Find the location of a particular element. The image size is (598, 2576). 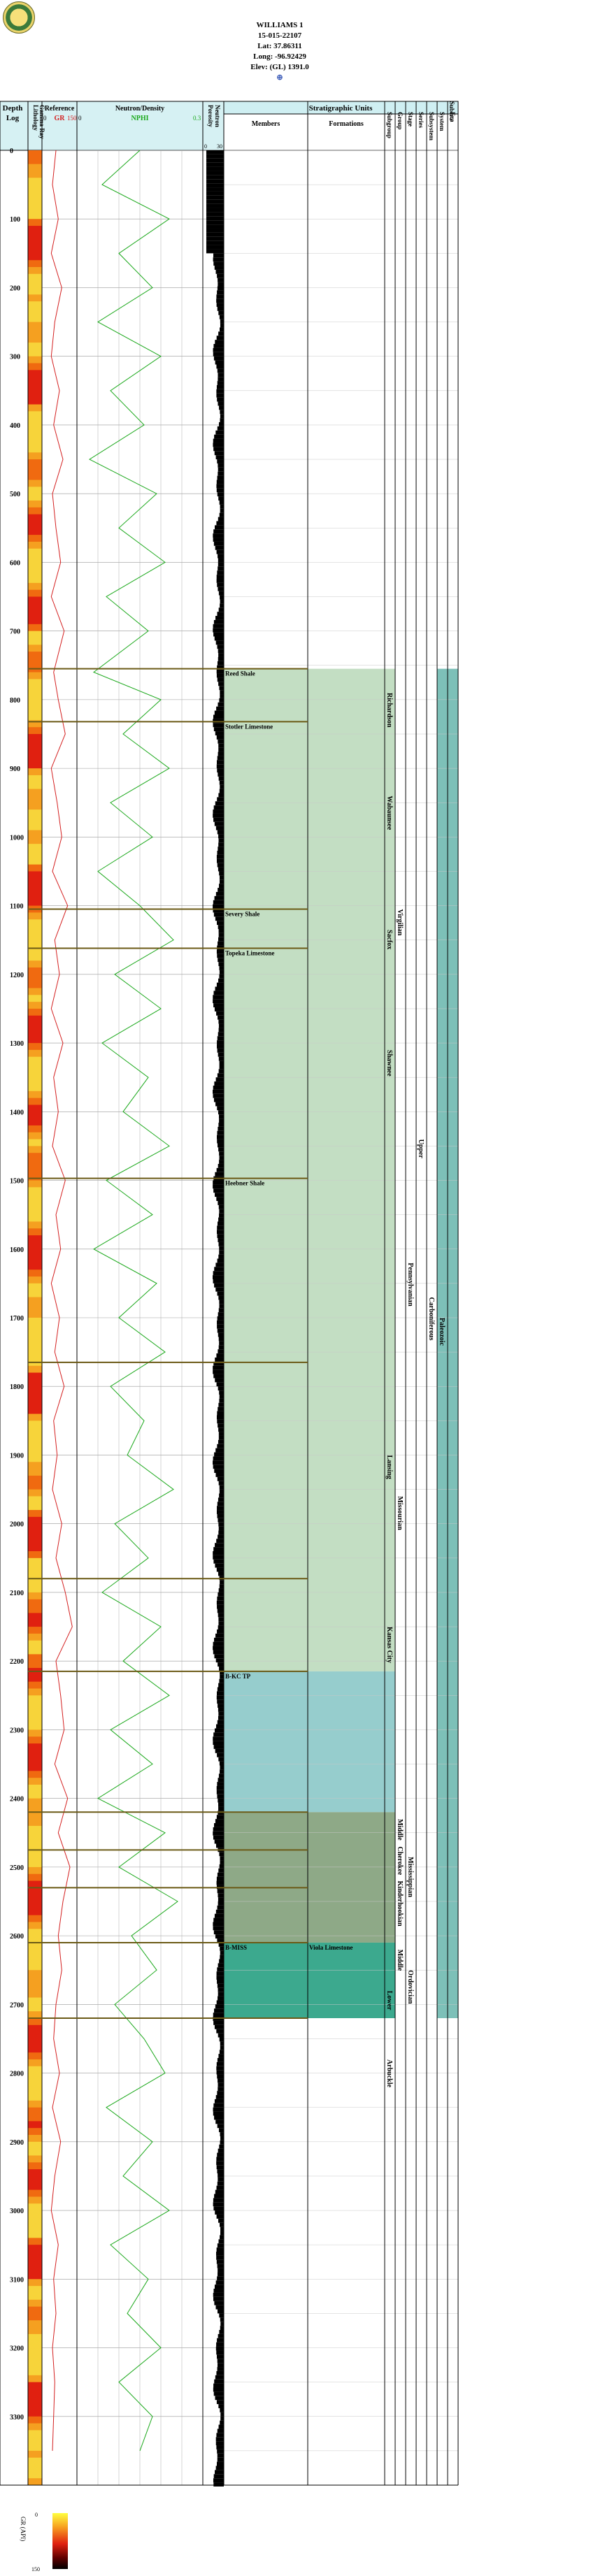

gr-min: 0 is located at coordinates (45, 118).